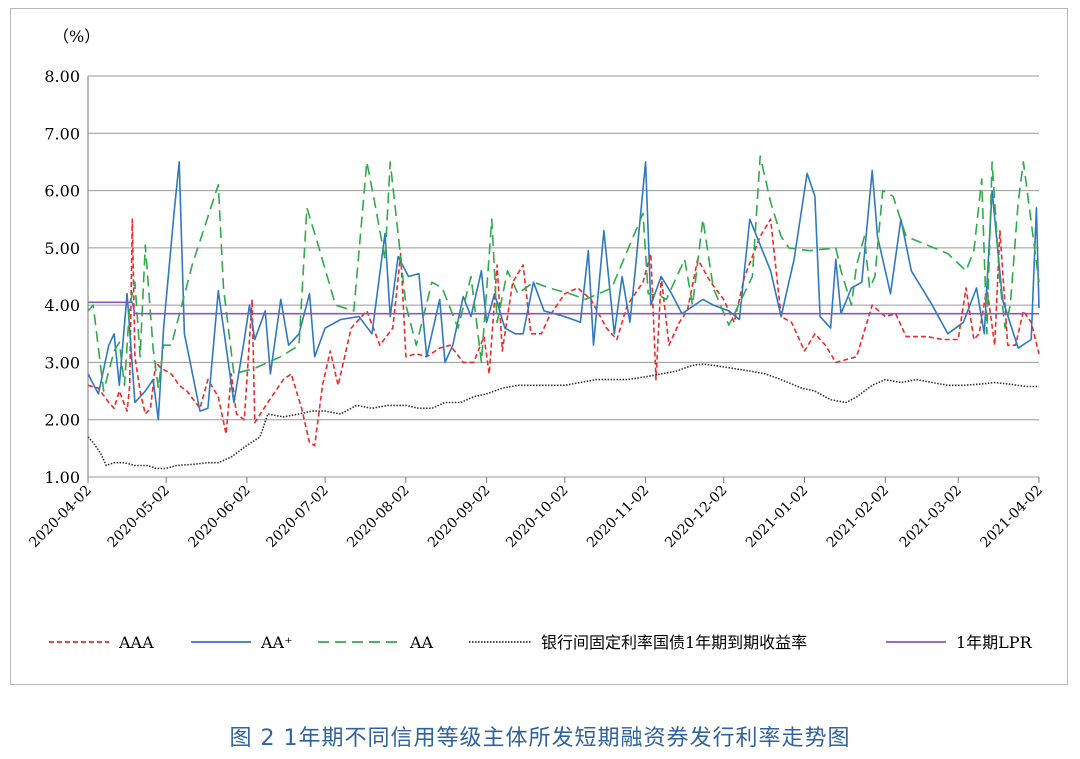 The height and width of the screenshot is (759, 1080). I want to click on x-tick-label: 2020-09-02, so click(459, 517).